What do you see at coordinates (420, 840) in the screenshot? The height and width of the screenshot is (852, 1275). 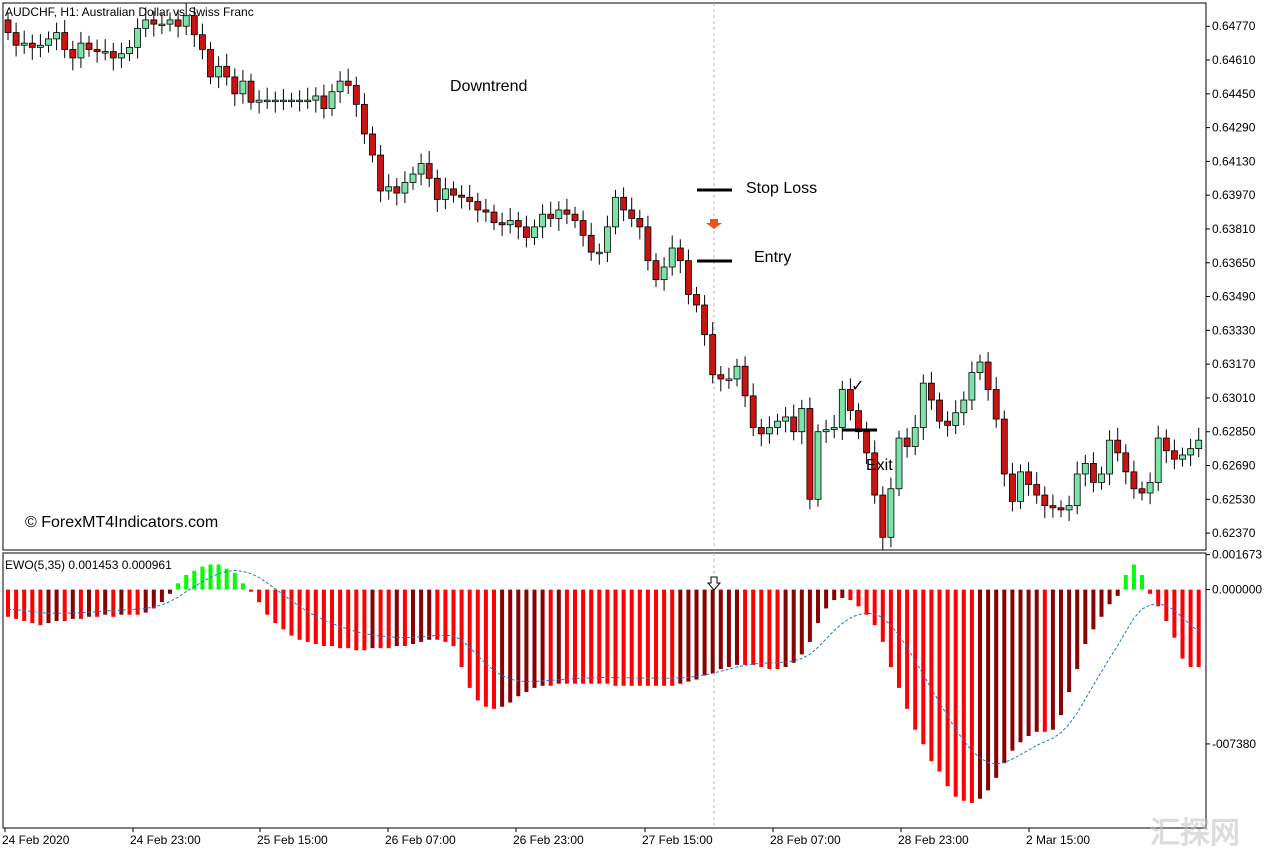 I see `time-tick-label: 26 Feb 07:00` at bounding box center [420, 840].